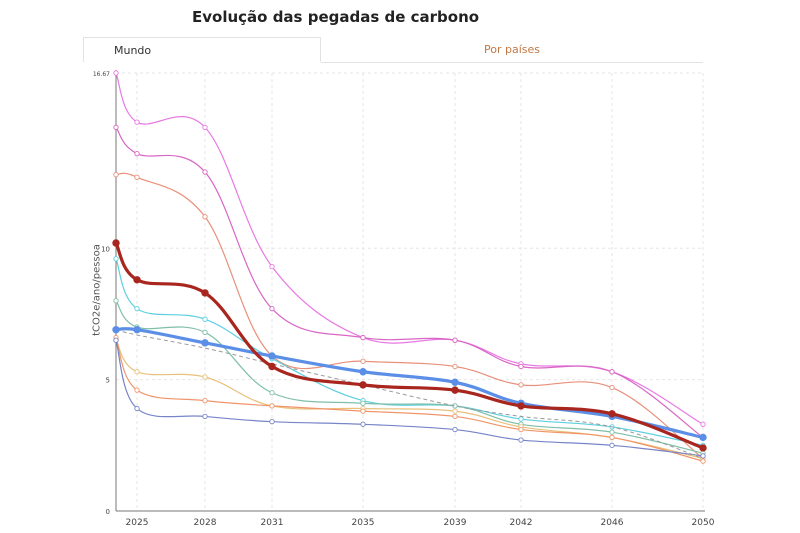 This screenshot has height=533, width=800. What do you see at coordinates (108, 512) in the screenshot?
I see `y-tick-label: 0` at bounding box center [108, 512].